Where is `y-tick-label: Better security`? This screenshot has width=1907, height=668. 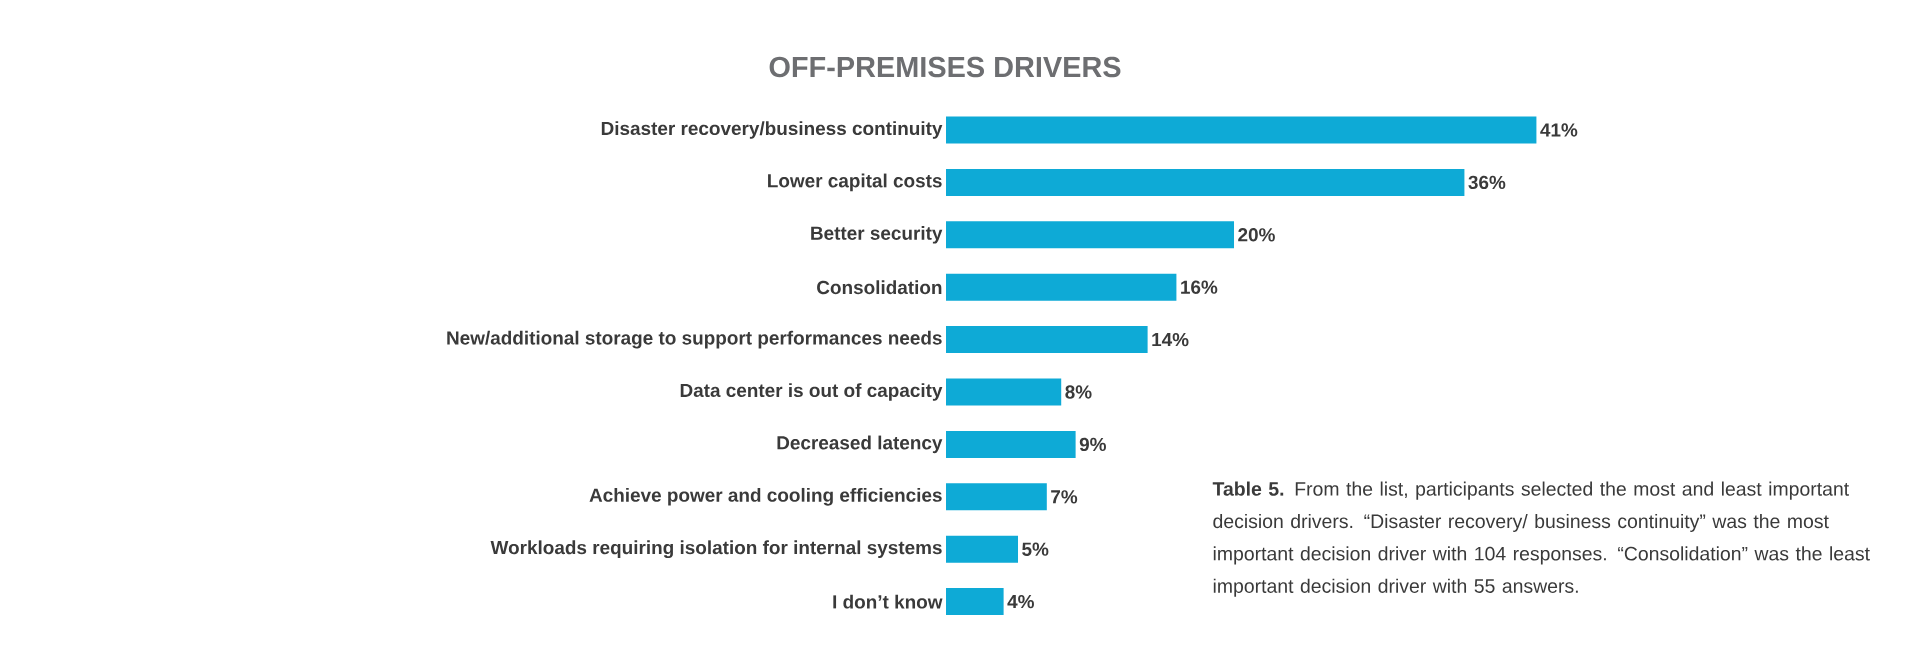 y-tick-label: Better security is located at coordinates (877, 234).